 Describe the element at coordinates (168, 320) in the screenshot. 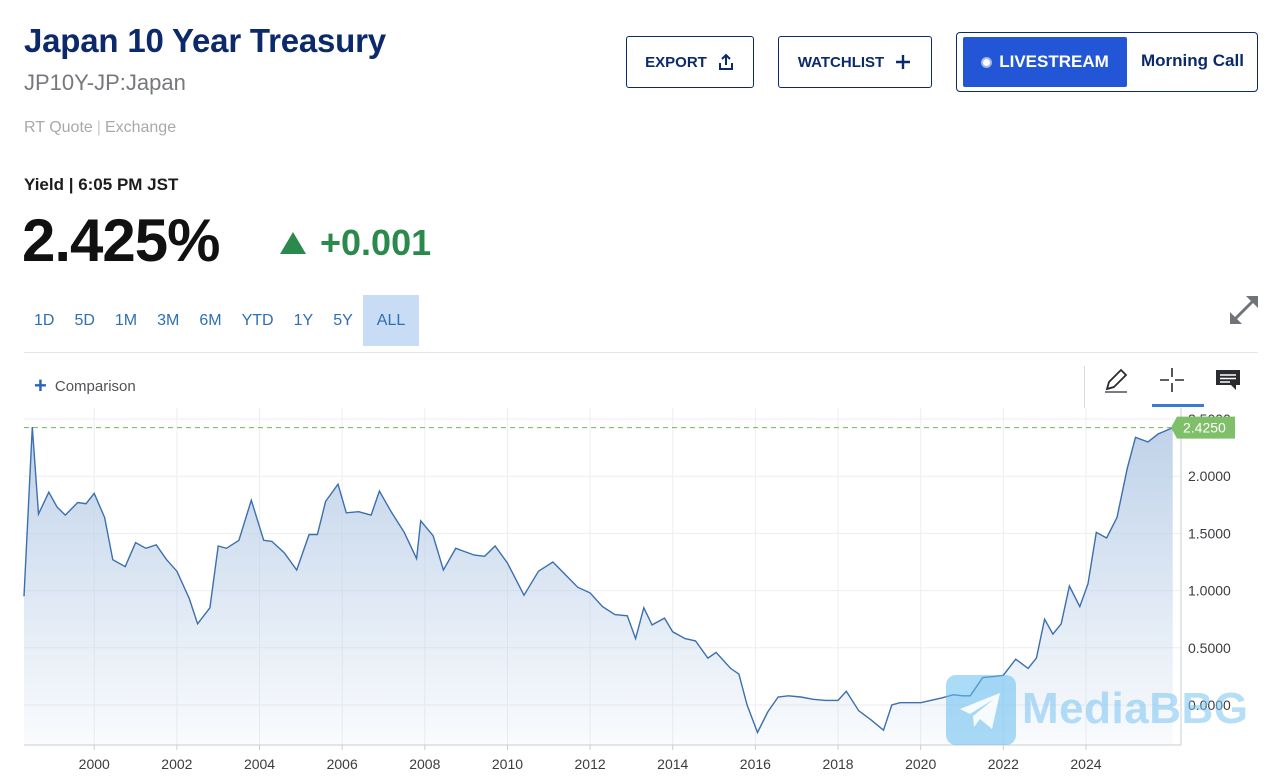

I see `range-3m: 3M` at that location.